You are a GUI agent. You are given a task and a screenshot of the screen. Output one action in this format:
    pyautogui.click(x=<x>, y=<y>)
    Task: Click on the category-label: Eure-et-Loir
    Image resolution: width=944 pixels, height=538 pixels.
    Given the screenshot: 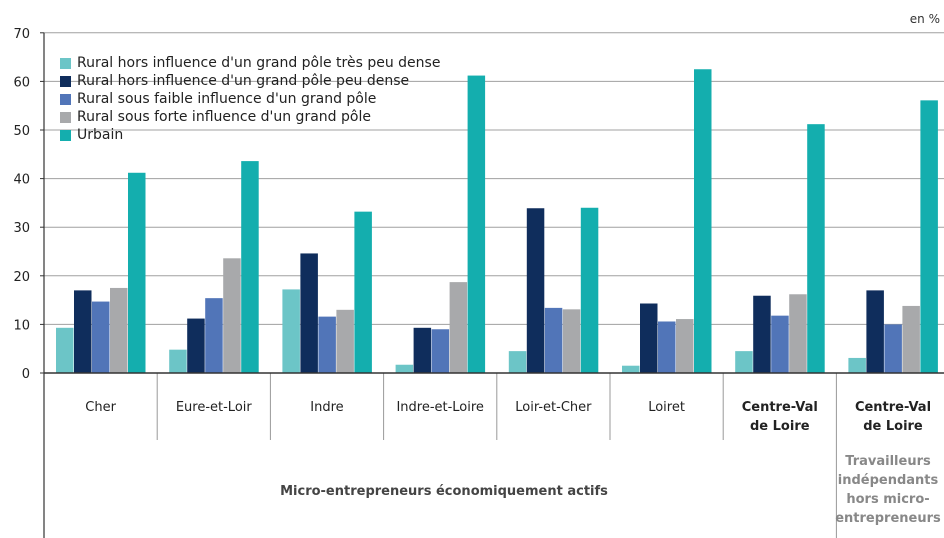 What is the action you would take?
    pyautogui.click(x=213, y=407)
    